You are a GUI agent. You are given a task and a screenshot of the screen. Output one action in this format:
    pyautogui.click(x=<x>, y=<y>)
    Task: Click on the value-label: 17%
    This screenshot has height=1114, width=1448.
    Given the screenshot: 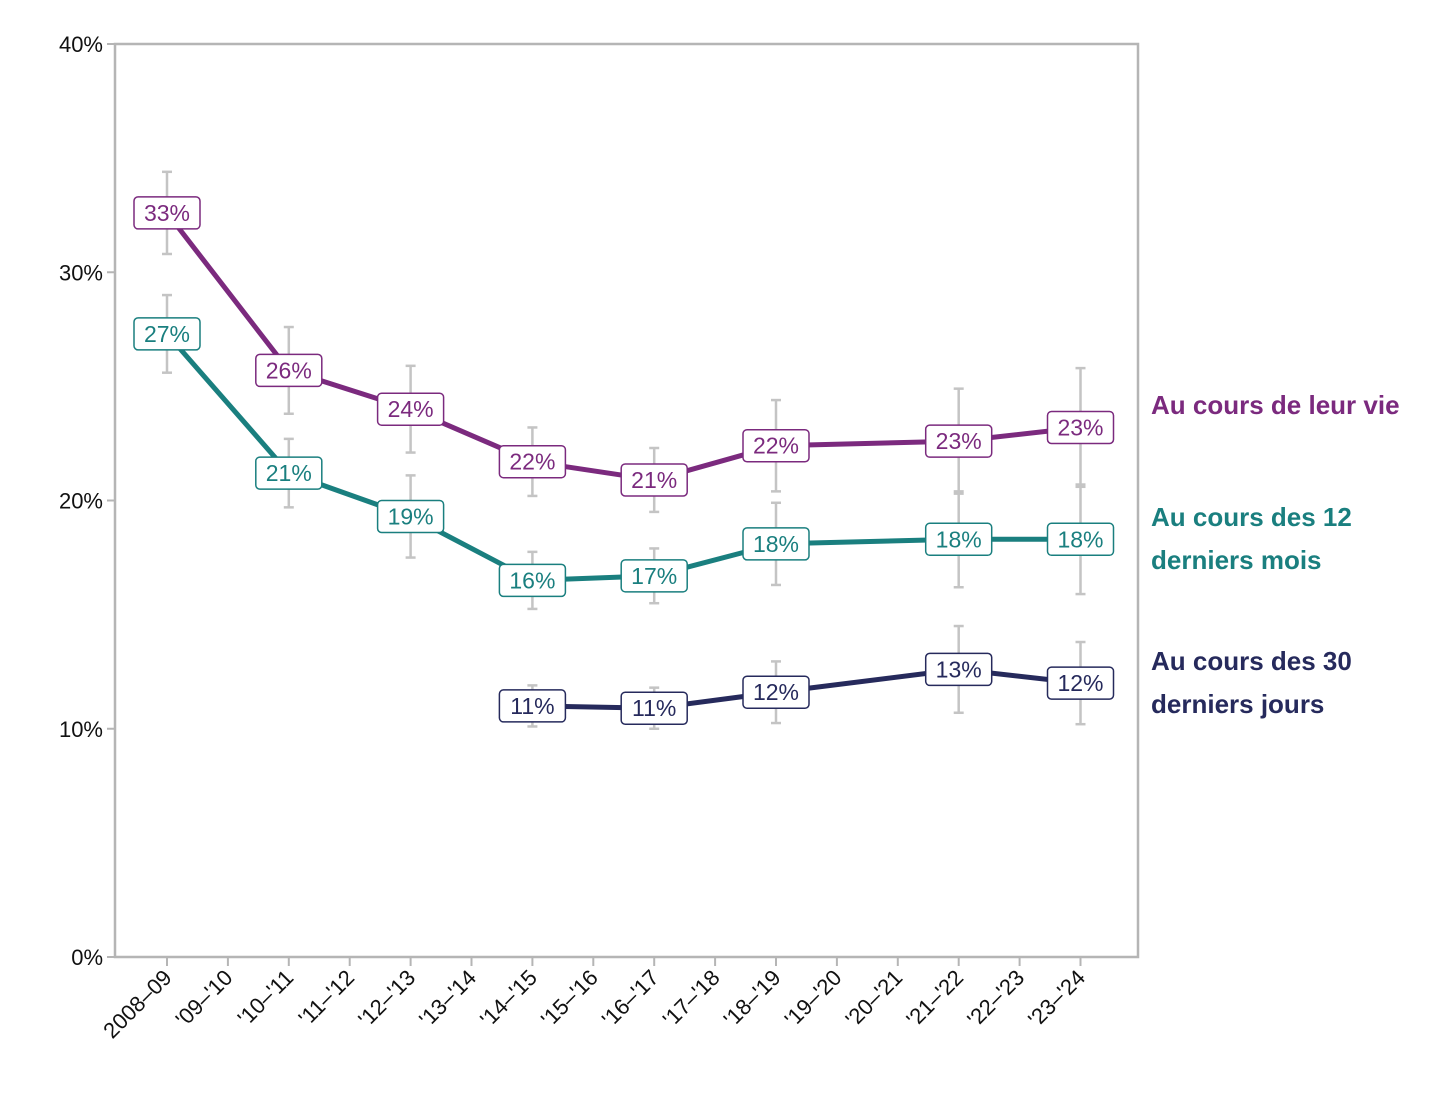 What is the action you would take?
    pyautogui.click(x=654, y=576)
    